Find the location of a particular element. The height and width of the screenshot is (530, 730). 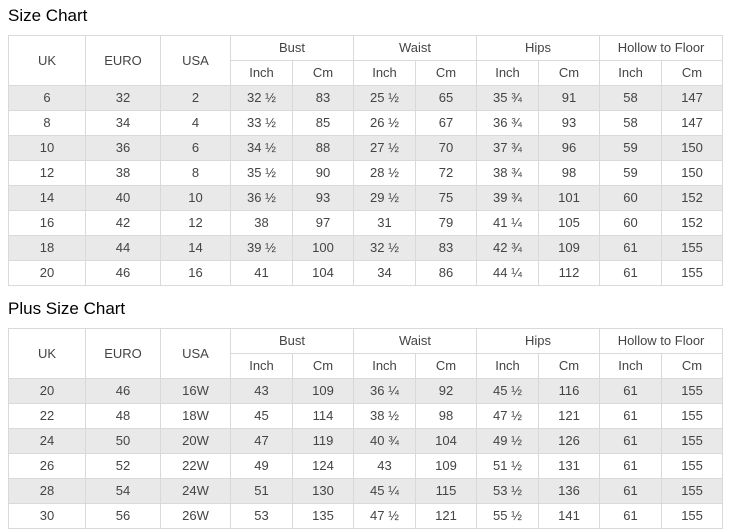

table-cell: 18 is located at coordinates (47, 248).